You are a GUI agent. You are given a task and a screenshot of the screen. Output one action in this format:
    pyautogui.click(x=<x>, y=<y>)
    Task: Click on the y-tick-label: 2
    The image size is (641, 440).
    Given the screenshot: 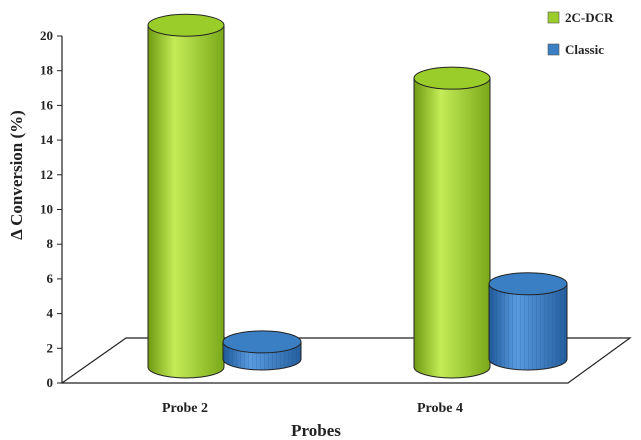 What is the action you would take?
    pyautogui.click(x=50, y=347)
    